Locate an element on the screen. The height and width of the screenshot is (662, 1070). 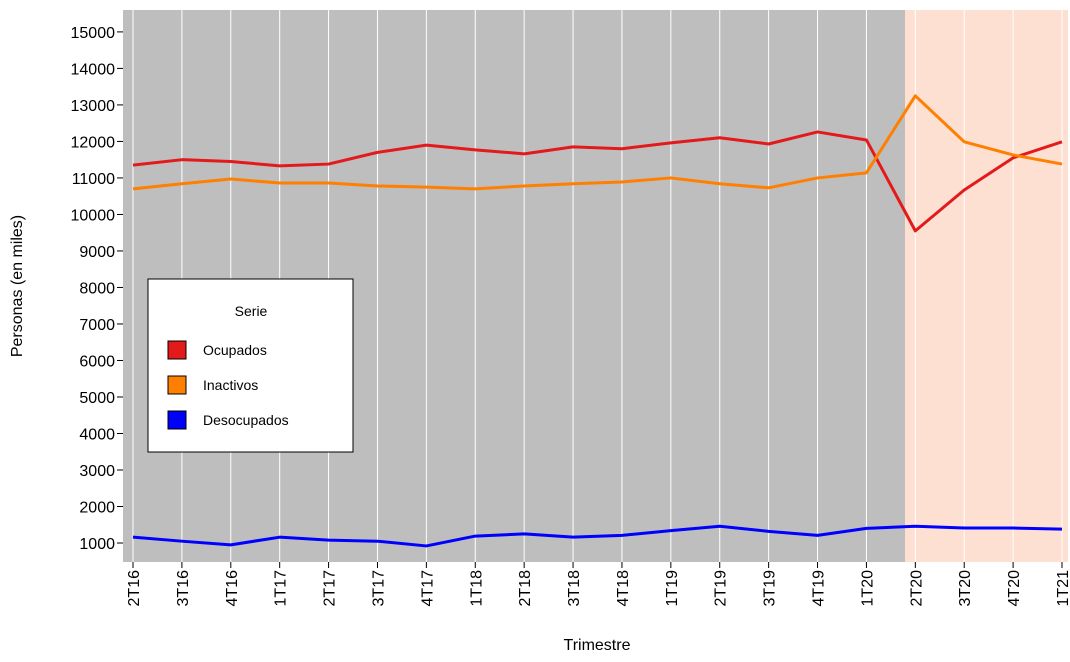
x-tick-label: 1T20 is located at coordinates (867, 588).